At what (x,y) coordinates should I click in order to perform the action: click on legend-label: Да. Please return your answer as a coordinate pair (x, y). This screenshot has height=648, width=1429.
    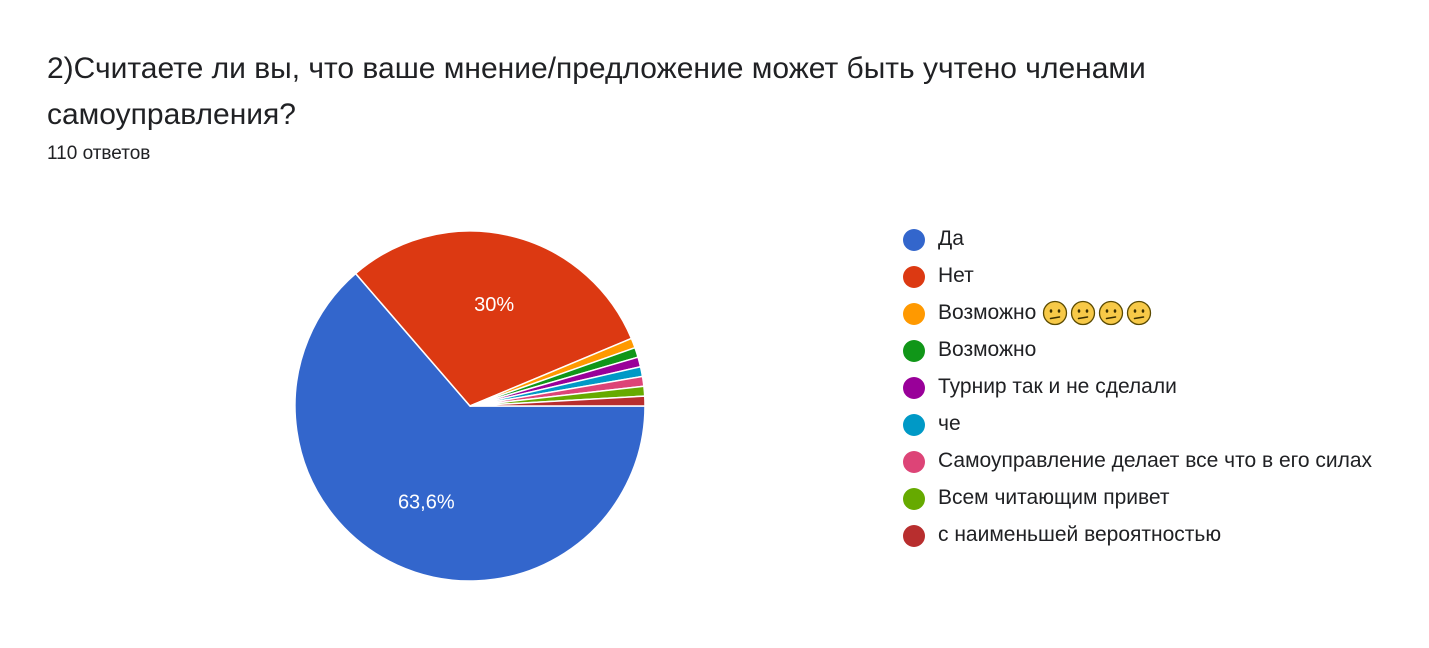
    Looking at the image, I should click on (951, 238).